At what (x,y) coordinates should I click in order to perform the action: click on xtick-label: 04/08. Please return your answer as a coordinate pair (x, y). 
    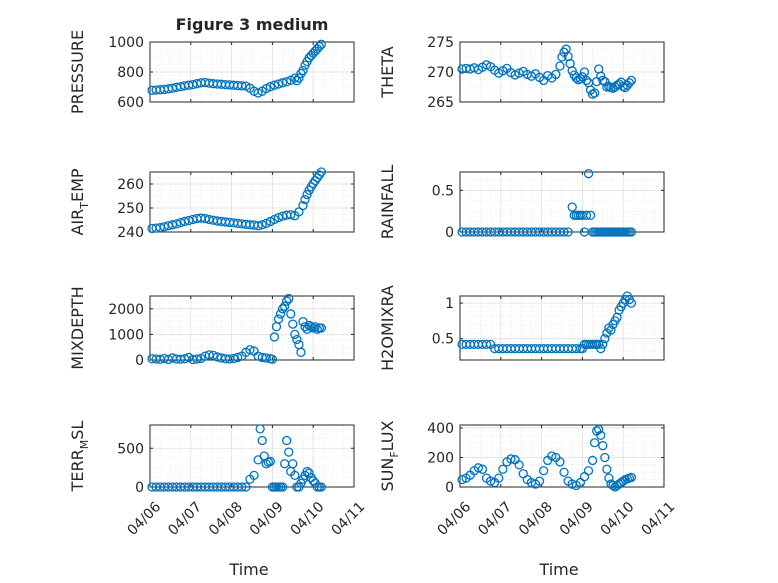
    Looking at the image, I should click on (226, 519).